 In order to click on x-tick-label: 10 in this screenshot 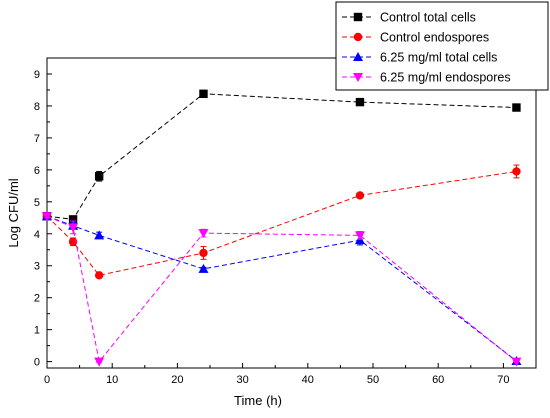, I will do `click(112, 380)`.